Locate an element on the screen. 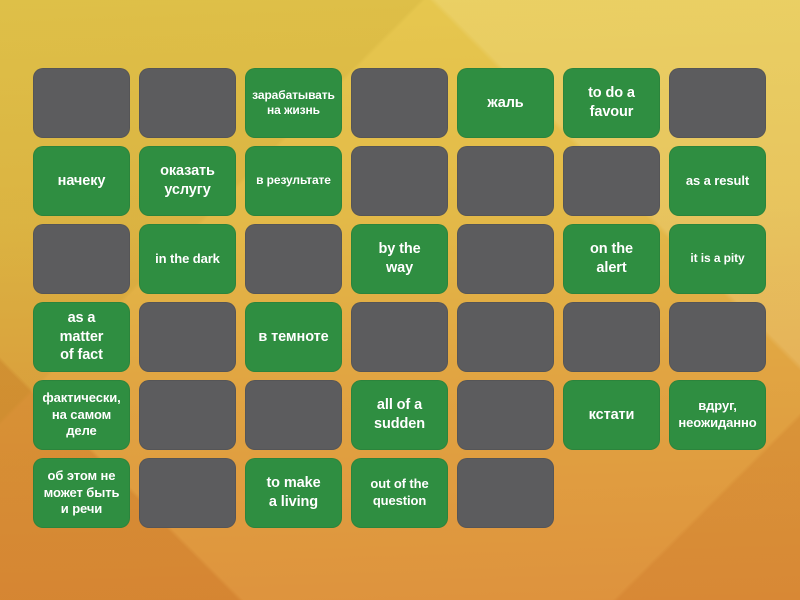  card-revealed-r3c2: in the dark is located at coordinates (187, 259).